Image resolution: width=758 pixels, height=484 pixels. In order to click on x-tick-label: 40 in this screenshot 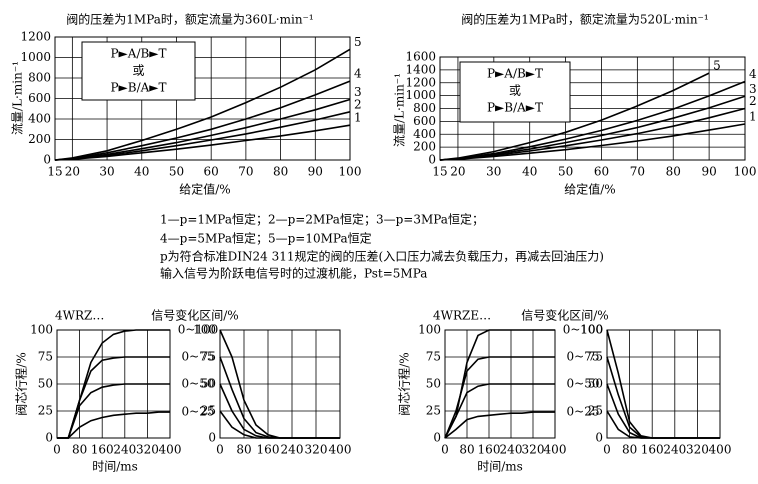, I will do `click(529, 172)`.